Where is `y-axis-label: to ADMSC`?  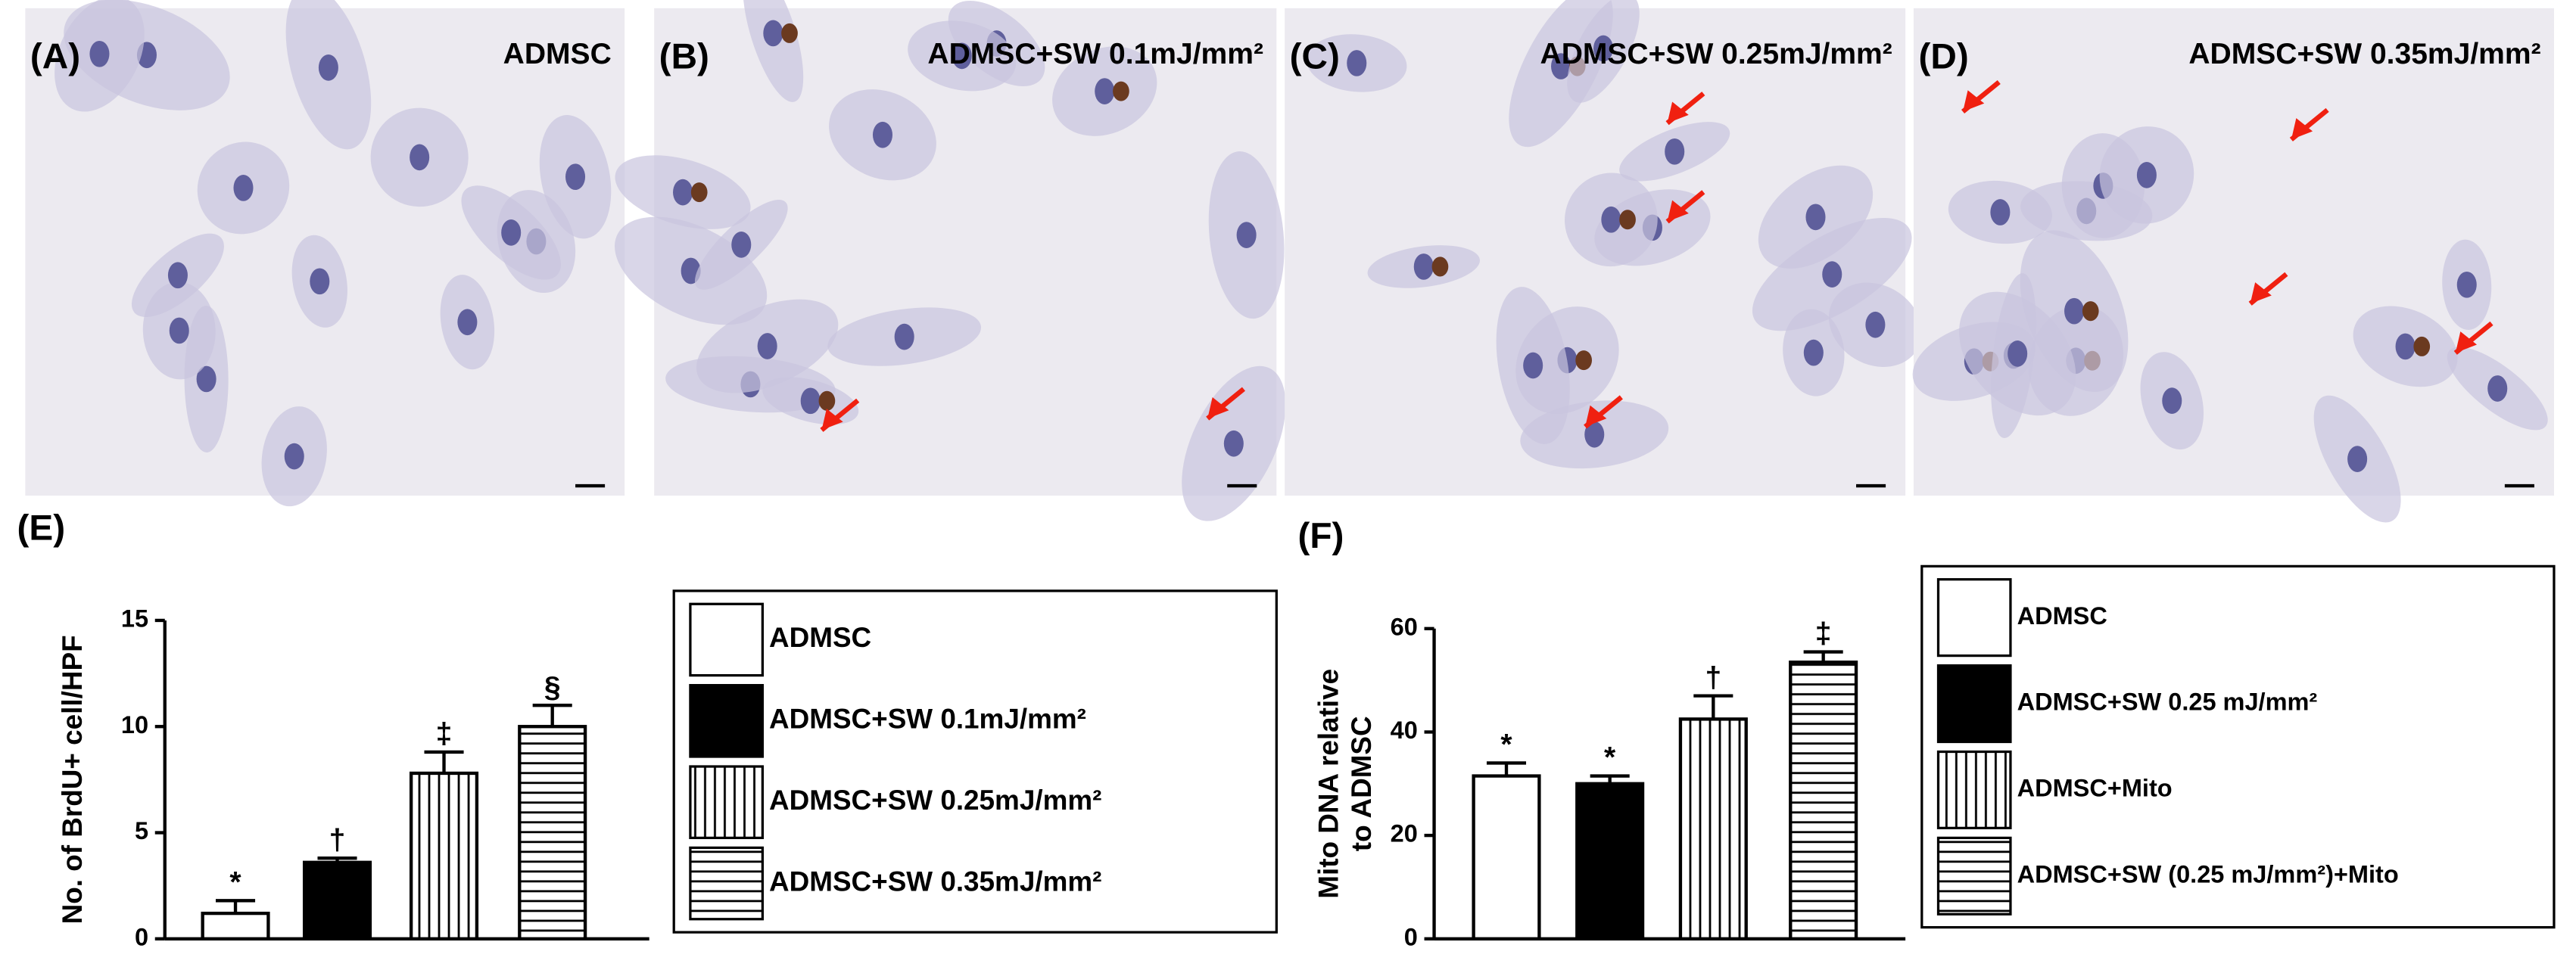 y-axis-label: to ADMSC is located at coordinates (1361, 783).